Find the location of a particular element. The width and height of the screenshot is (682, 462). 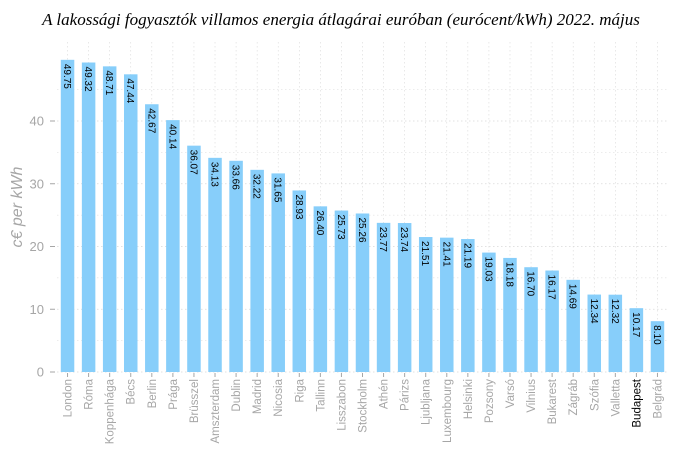

y-tick-label: 20 is located at coordinates (37, 246).